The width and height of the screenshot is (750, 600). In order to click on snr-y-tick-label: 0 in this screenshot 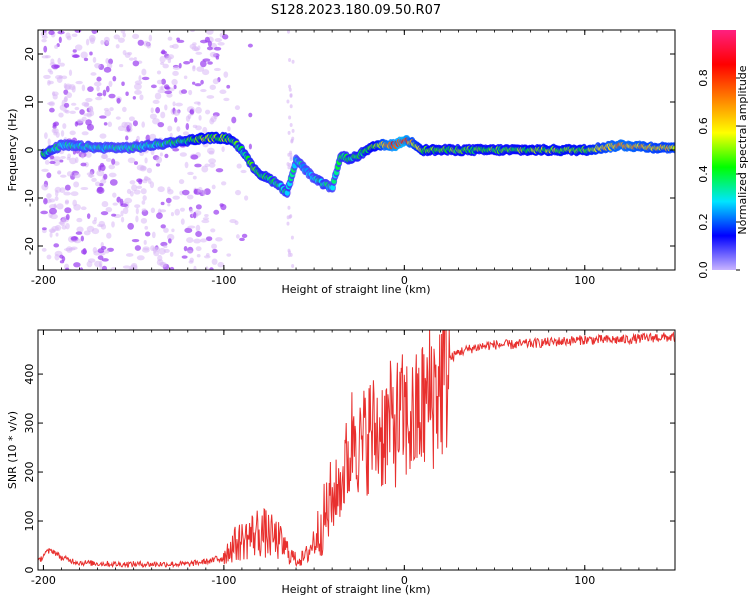, I will do `click(29, 570)`.